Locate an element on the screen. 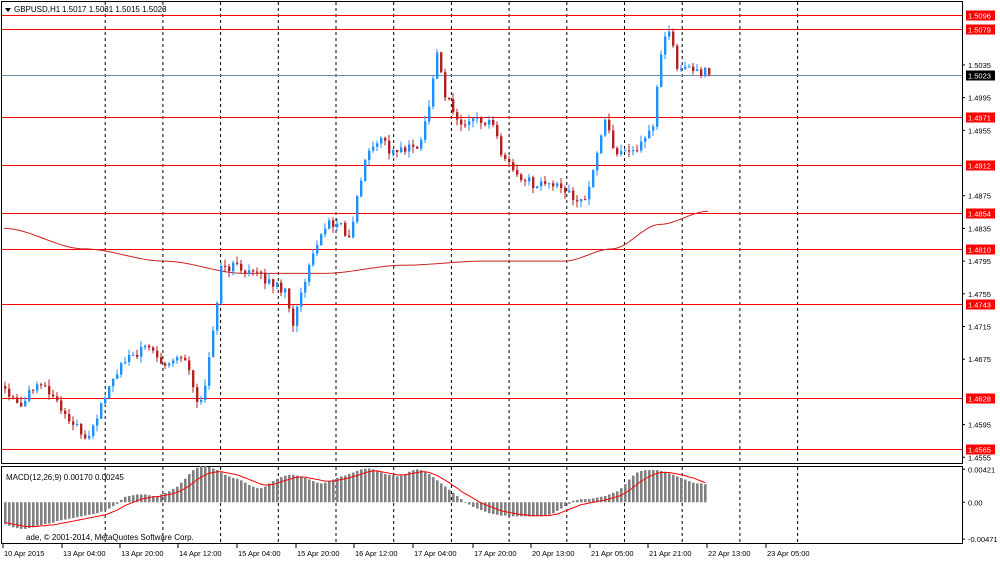 The height and width of the screenshot is (561, 1000). chart-menu-arrow-icon is located at coordinates (8, 10).